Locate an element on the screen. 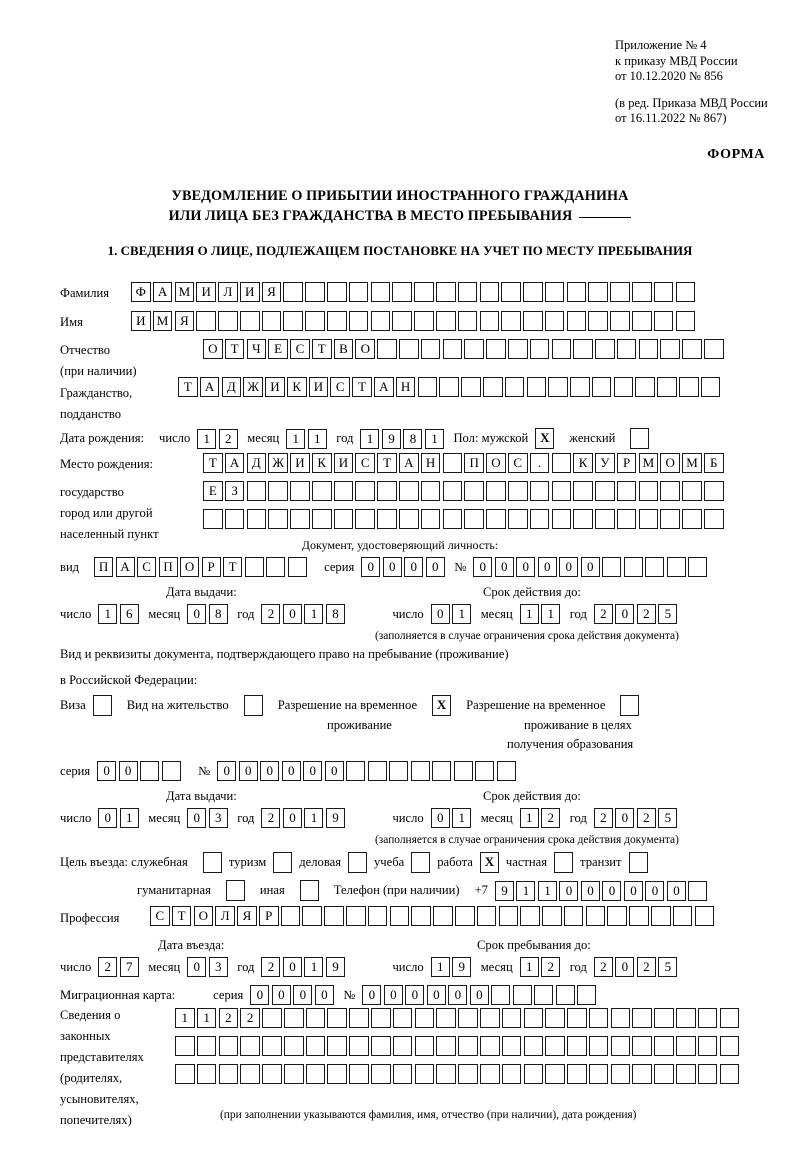 The image size is (800, 1163). form-cell: О is located at coordinates (190, 567).